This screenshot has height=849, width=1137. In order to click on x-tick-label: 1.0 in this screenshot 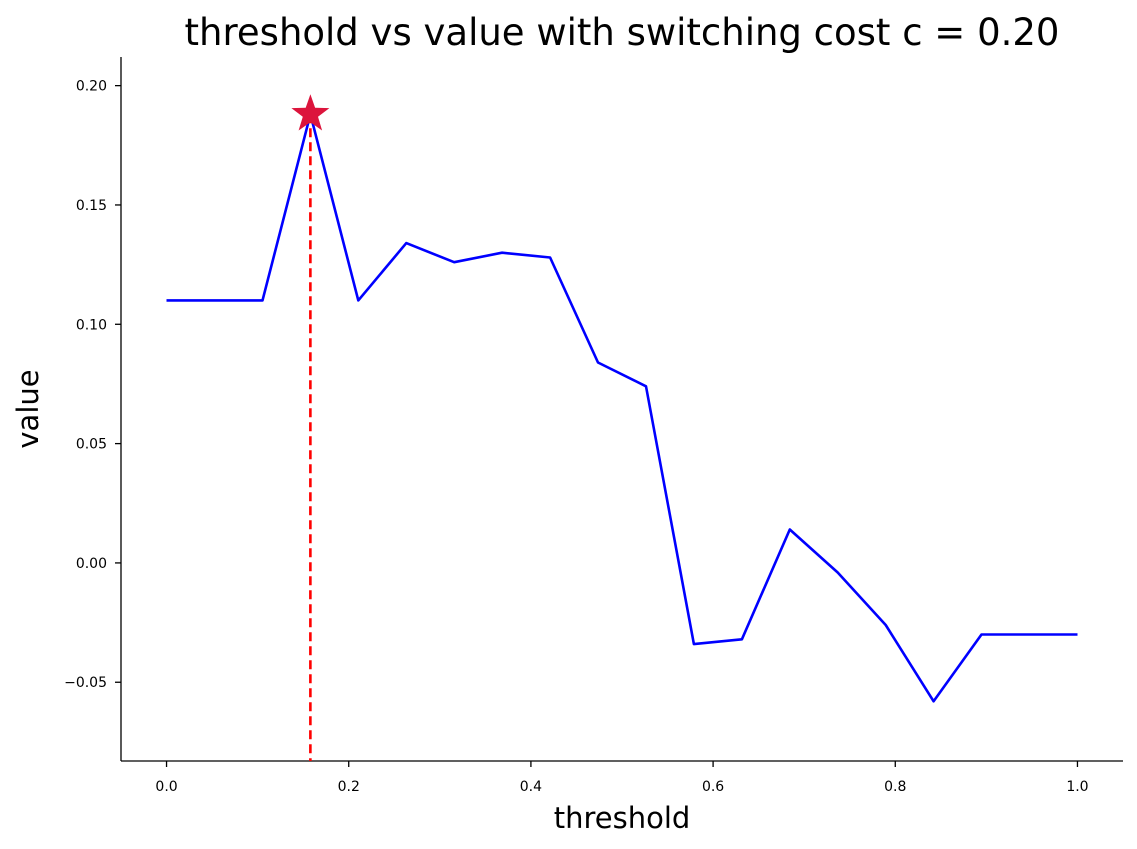, I will do `click(1077, 787)`.